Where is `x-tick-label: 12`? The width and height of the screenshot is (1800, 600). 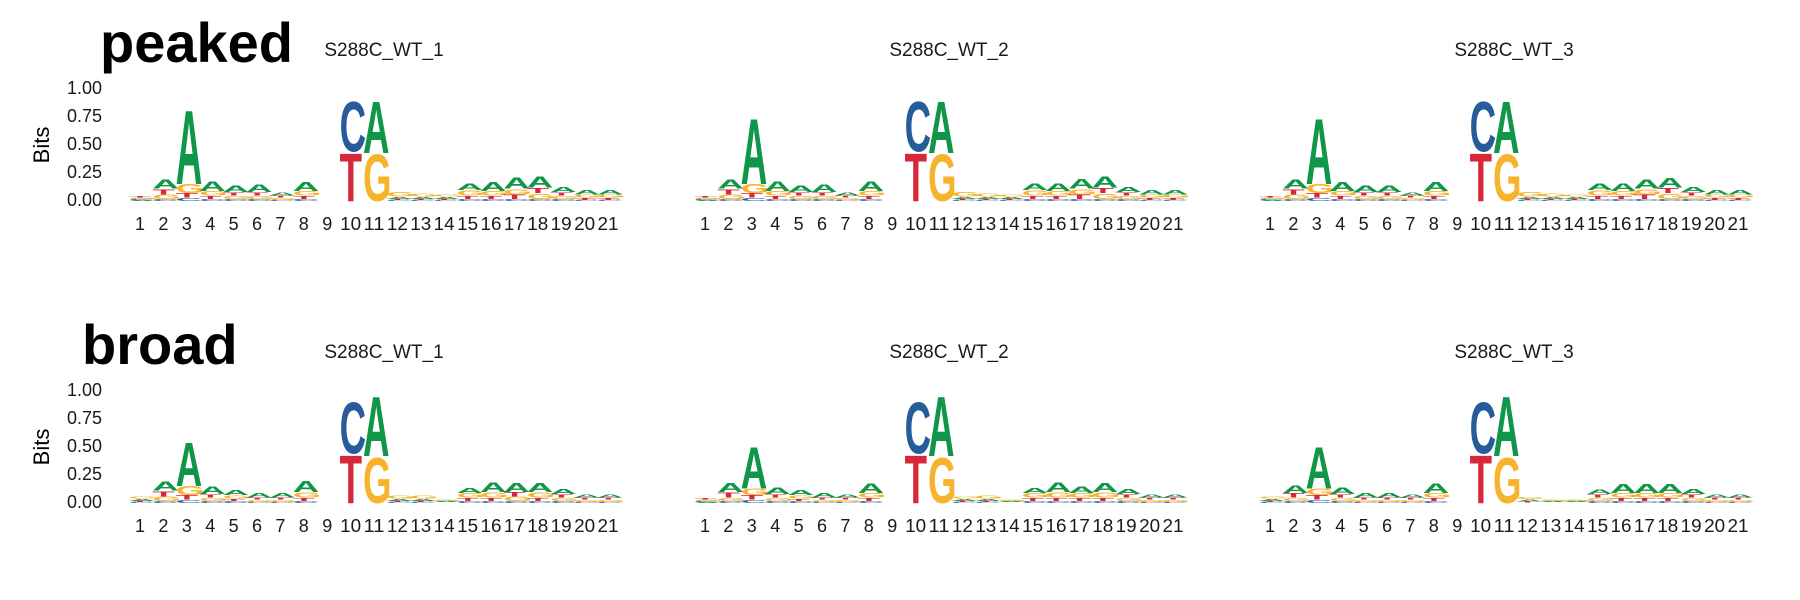
x-tick-label: 12 is located at coordinates (1527, 224).